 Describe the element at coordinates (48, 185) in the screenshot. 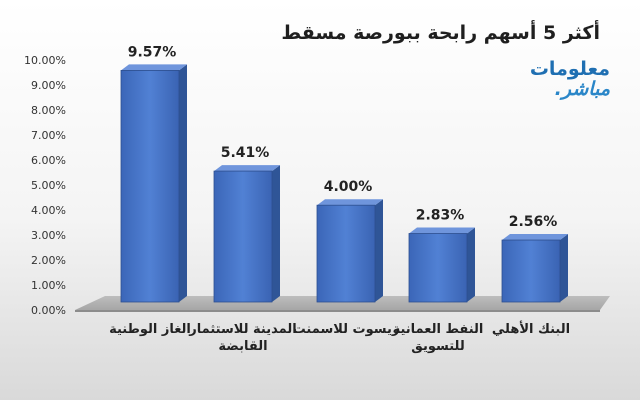

I see `y-tick-label: 5.00%` at that location.